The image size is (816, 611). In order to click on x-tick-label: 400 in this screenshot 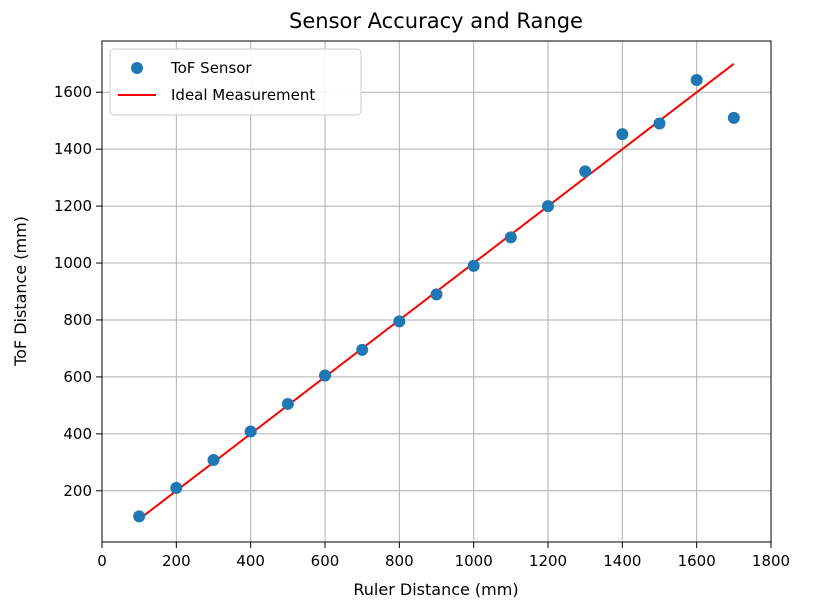, I will do `click(250, 561)`.